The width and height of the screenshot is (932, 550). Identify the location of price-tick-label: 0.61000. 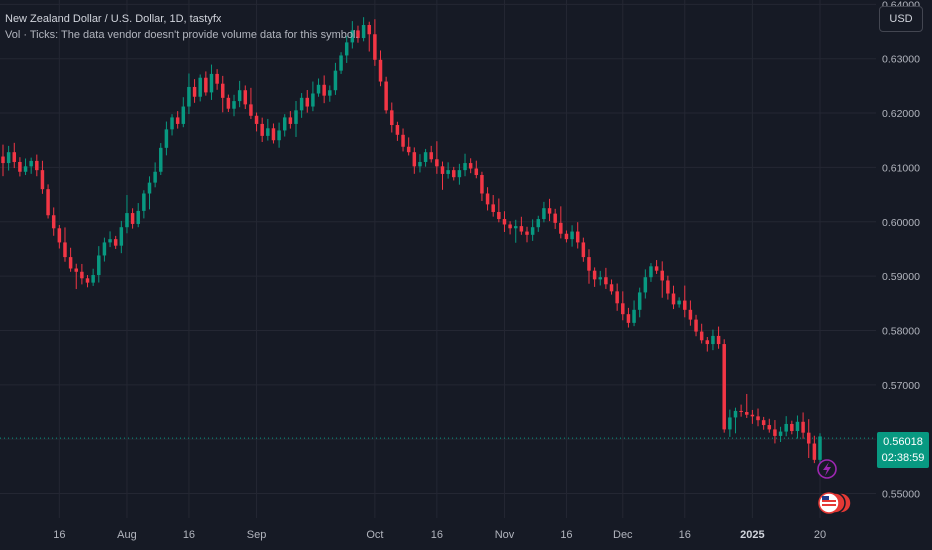
(901, 168).